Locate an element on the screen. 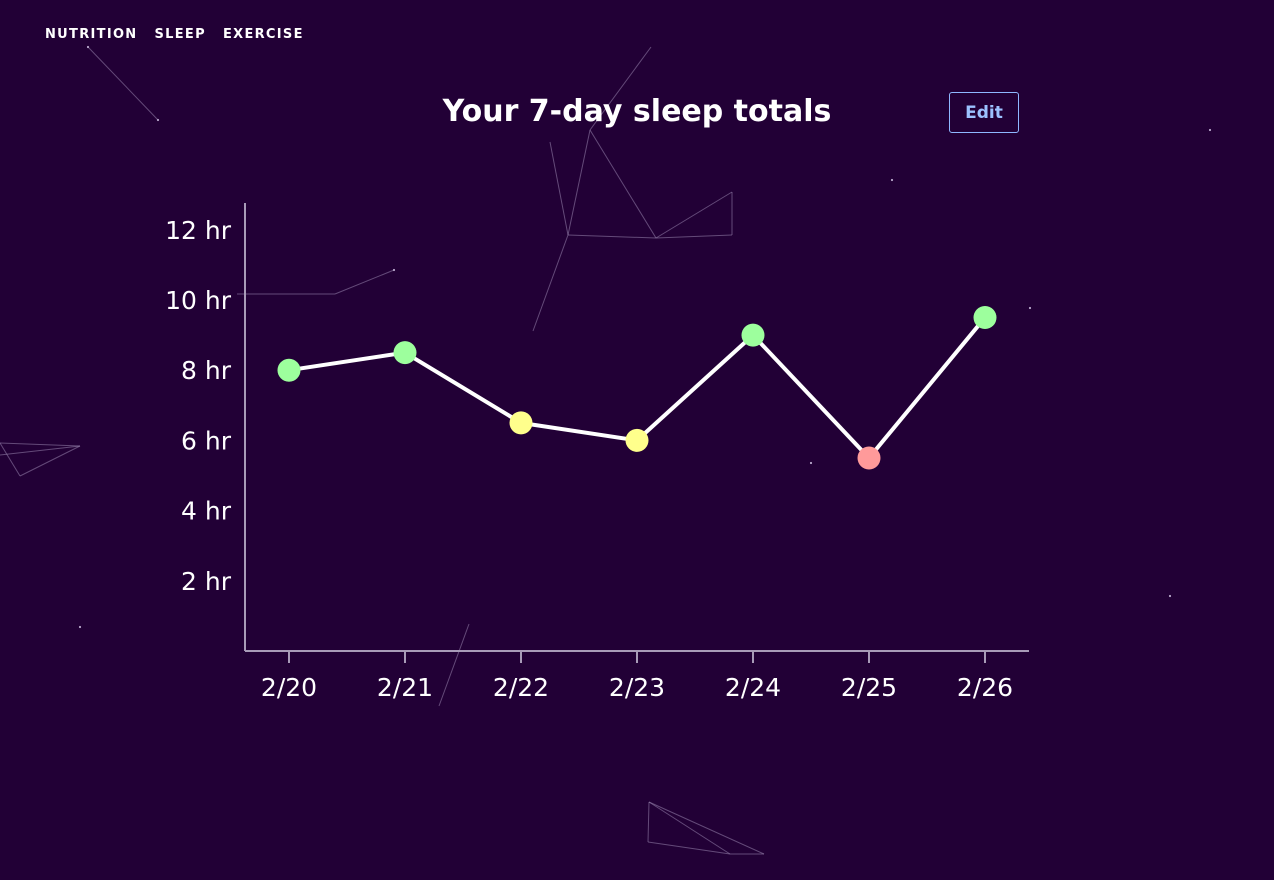 The width and height of the screenshot is (1274, 880). nav-item-exercise: EXERCISE is located at coordinates (263, 34).